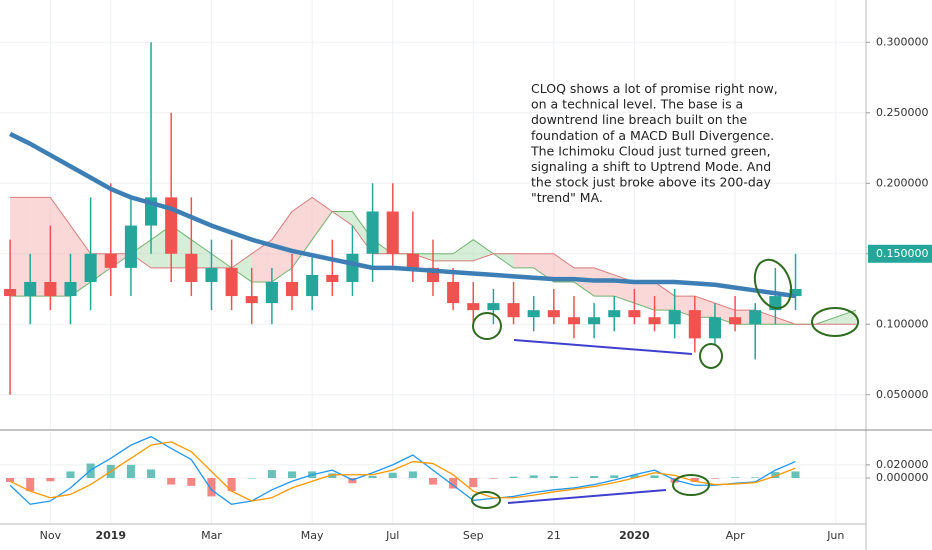  Describe the element at coordinates (651, 166) in the screenshot. I see `annotation-line: signaling a shift to Uptrend Mode. And` at that location.